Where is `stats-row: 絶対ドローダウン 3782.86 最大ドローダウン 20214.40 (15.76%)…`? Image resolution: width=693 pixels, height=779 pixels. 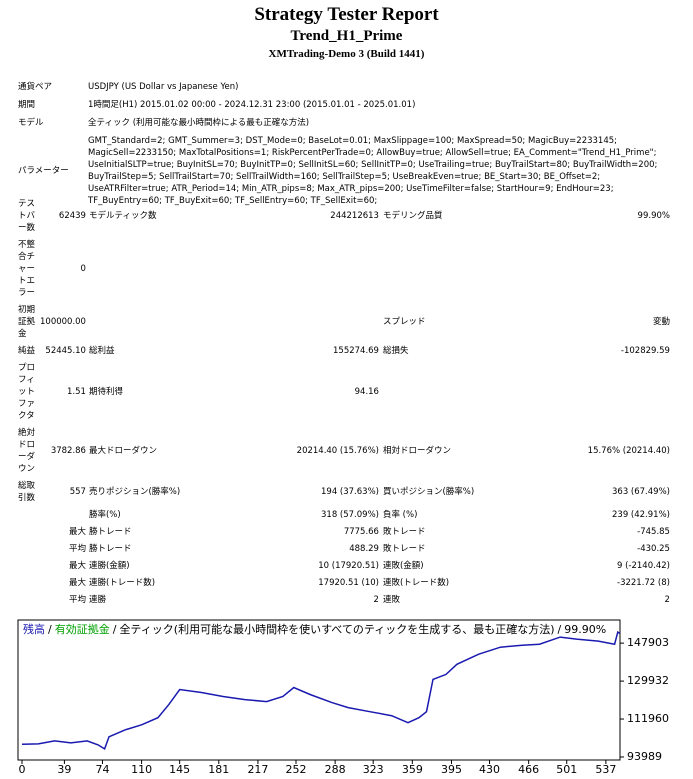
stats-row: 絶対ドローダウン 3782.86 最大ドローダウン 20214.40 (15.76%)… is located at coordinates (344, 450).